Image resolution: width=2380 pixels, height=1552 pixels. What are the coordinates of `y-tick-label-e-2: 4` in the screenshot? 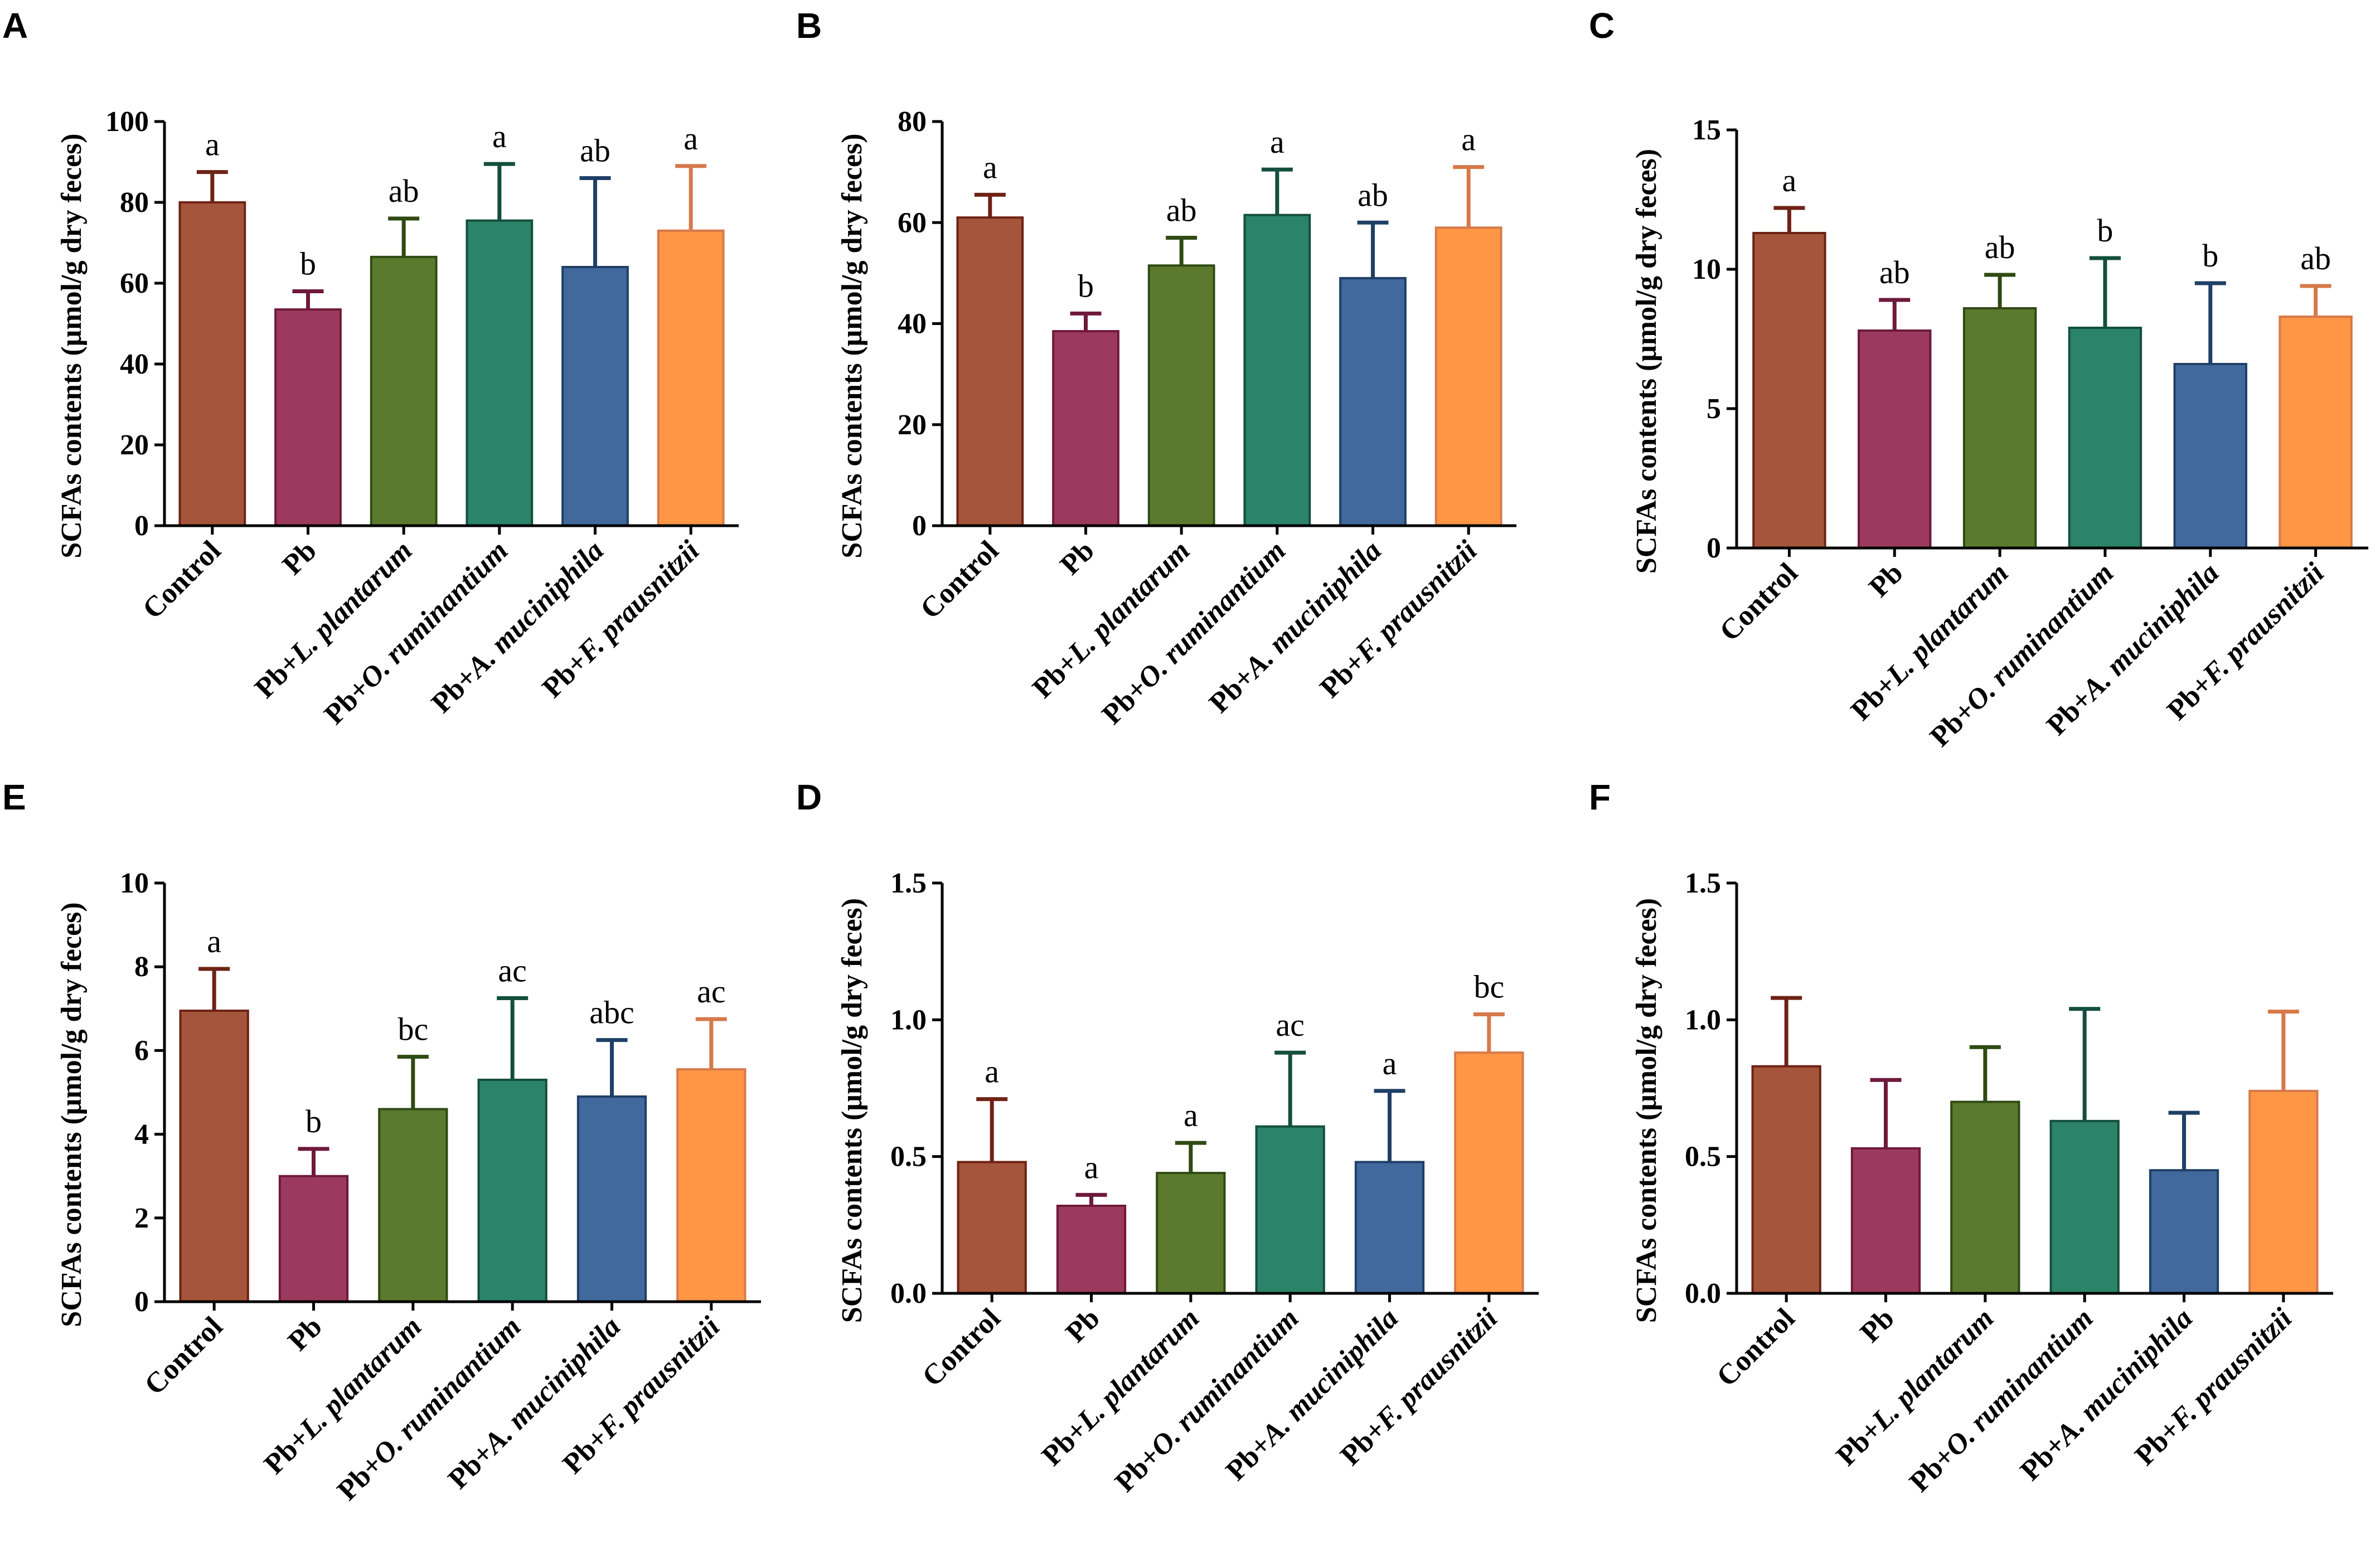 It's located at (141, 1135).